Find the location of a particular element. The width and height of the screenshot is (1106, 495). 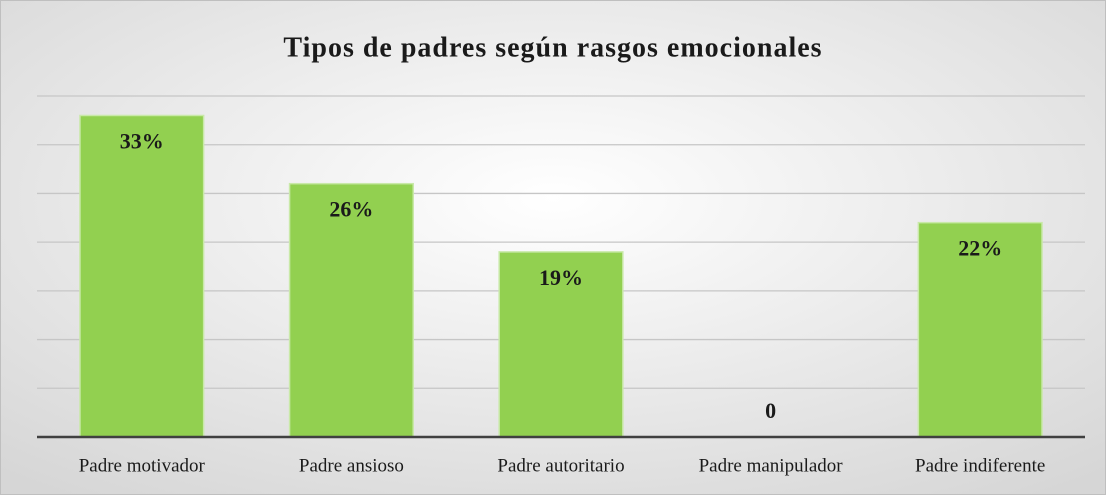

data-label: 0 is located at coordinates (770, 410).